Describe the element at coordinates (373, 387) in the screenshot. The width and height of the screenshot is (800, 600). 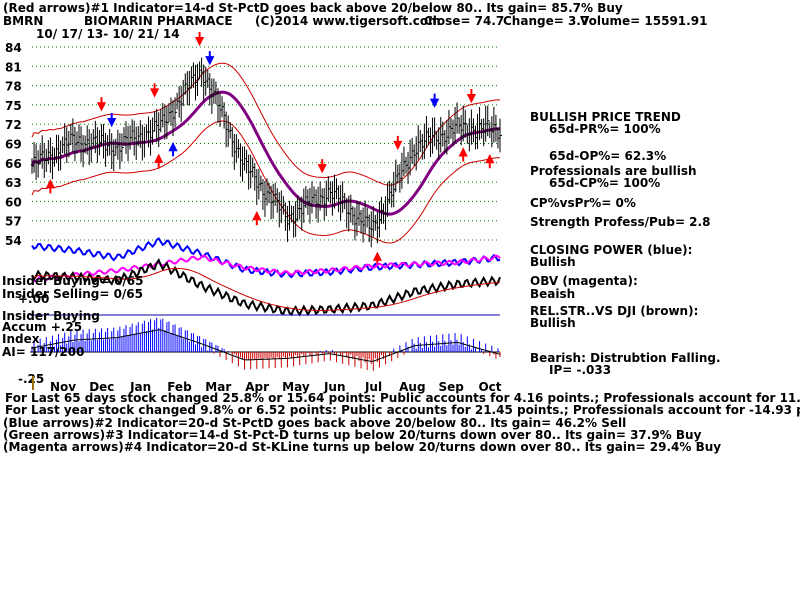
I see `month-label: Jul` at that location.